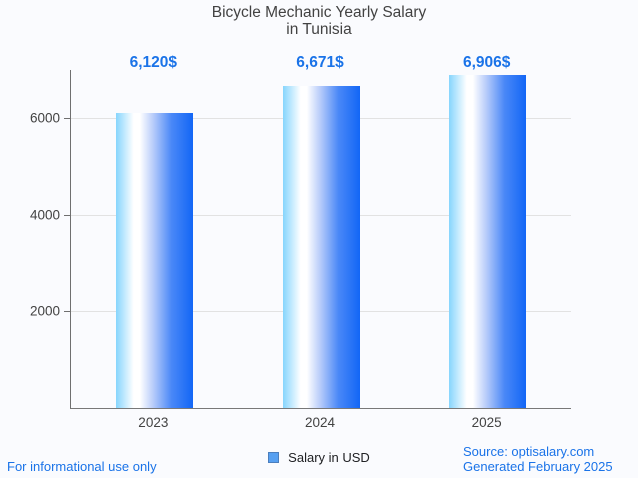 The image size is (638, 478). I want to click on chart-title-line2: in Tunisia, so click(319, 29).